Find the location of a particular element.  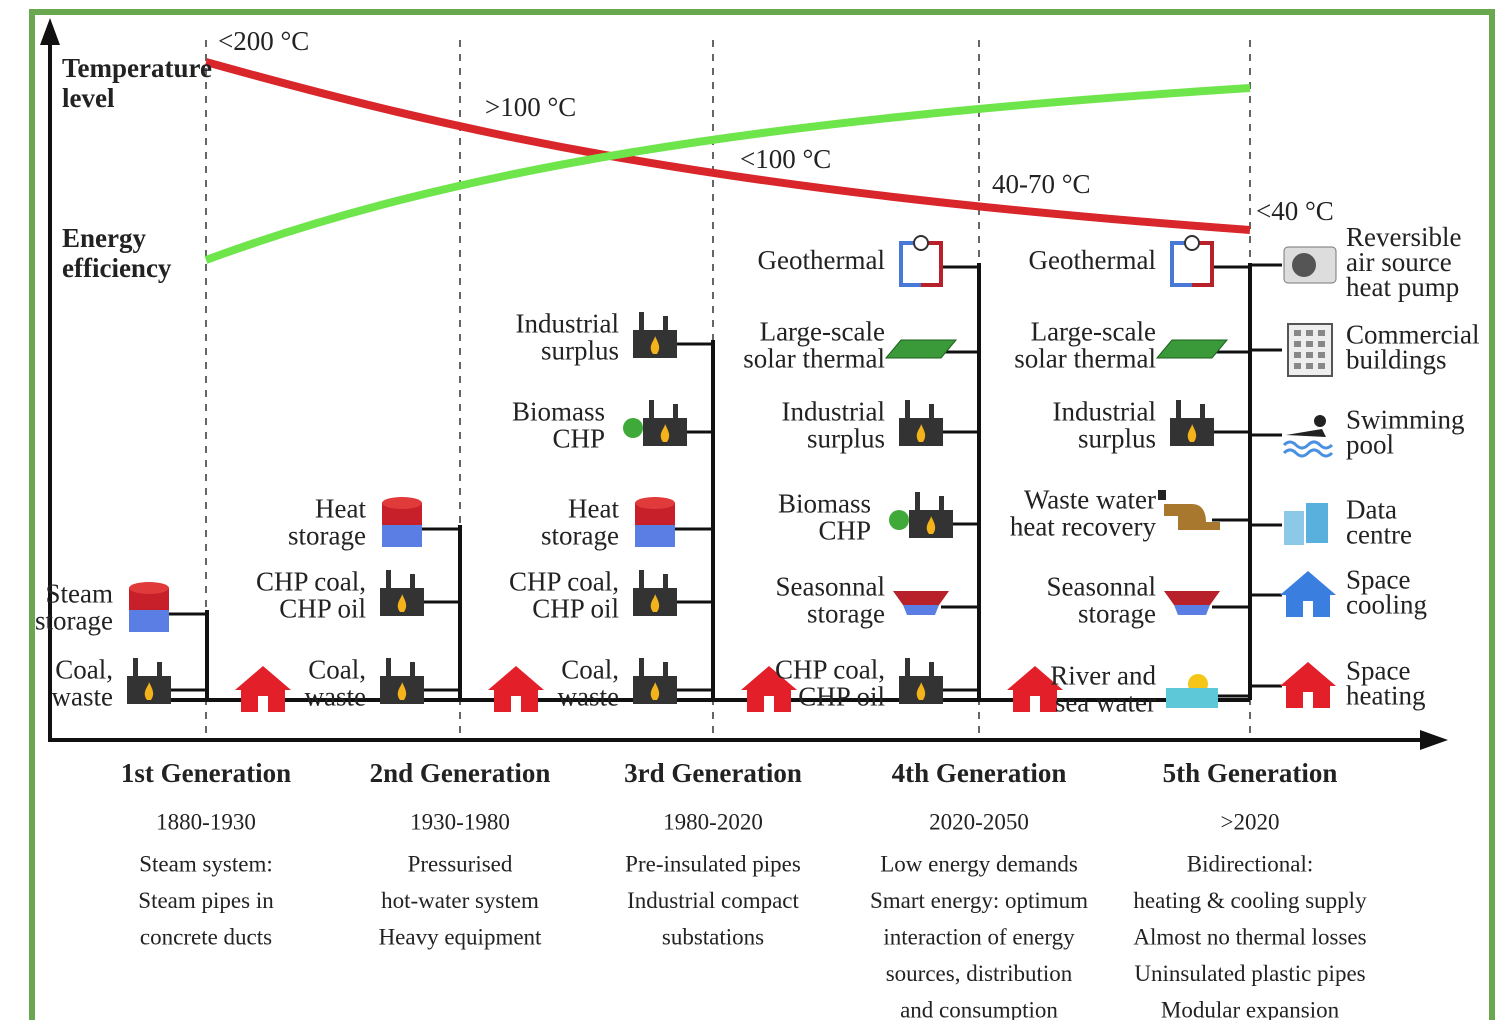

generation-description: Industrial compact is located at coordinates (713, 900).